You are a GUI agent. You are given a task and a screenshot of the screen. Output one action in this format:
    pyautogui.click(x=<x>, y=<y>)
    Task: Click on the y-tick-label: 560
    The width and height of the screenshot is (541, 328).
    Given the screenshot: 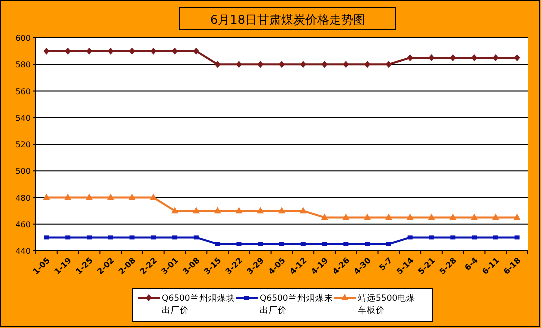 What is the action you would take?
    pyautogui.click(x=23, y=91)
    